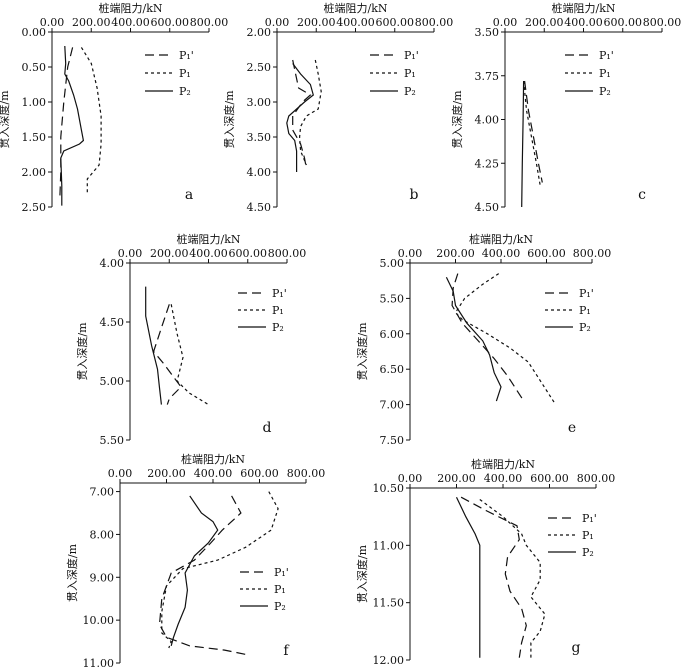  I want to click on y-tick-label: 6.00, so click(392, 334).